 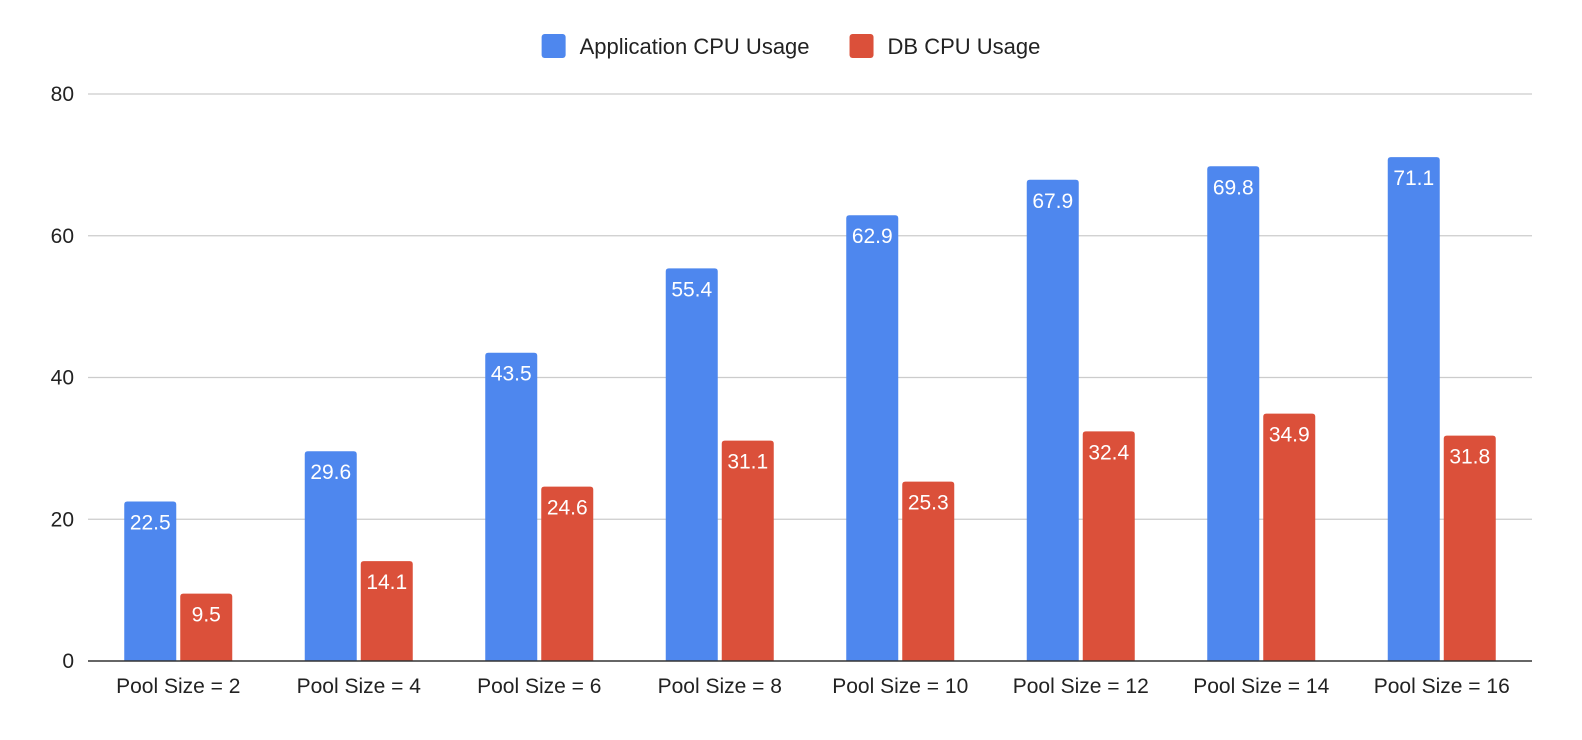 What do you see at coordinates (1442, 686) in the screenshot?
I see `x-tick-label: Pool Size = 16` at bounding box center [1442, 686].